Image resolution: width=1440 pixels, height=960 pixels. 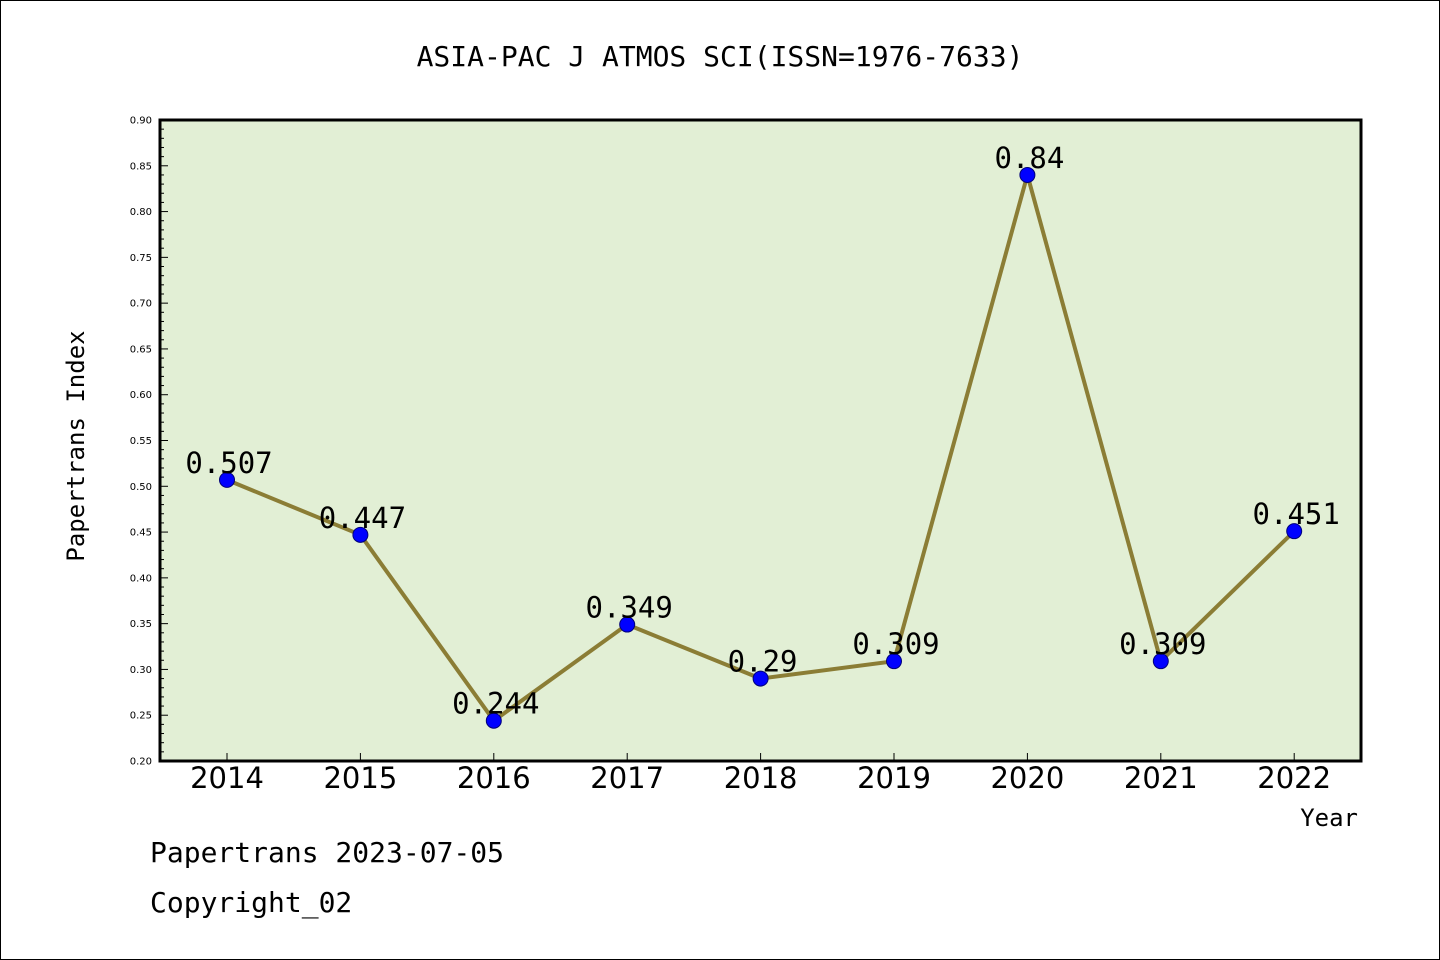 What do you see at coordinates (360, 778) in the screenshot?
I see `x-tick-label: 2015` at bounding box center [360, 778].